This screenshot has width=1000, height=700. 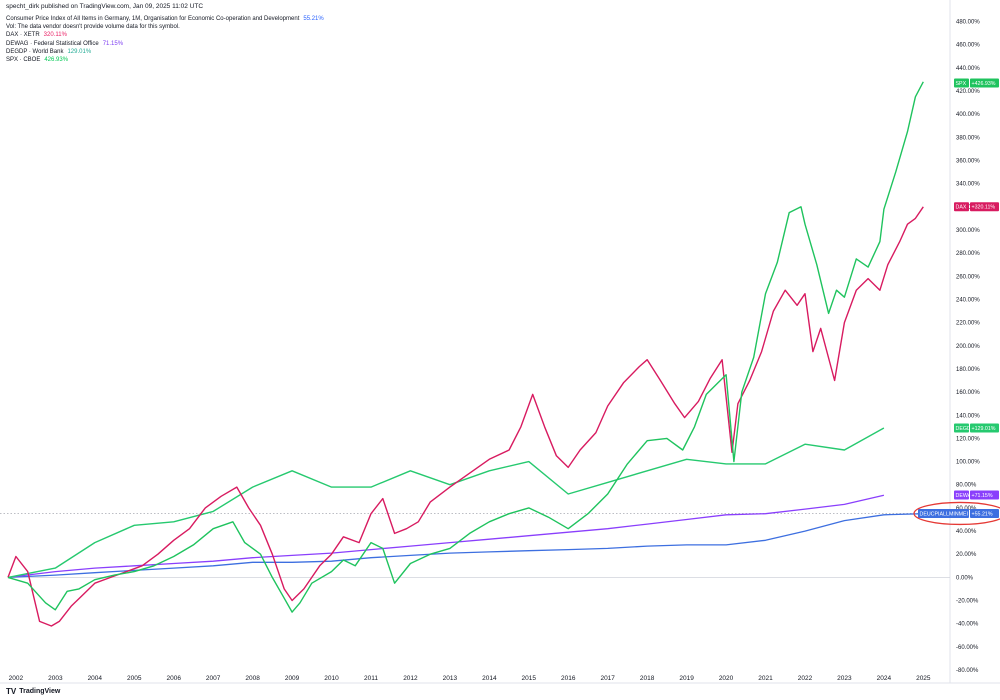 What do you see at coordinates (968, 324) in the screenshot?
I see `y-tick-label: 220.00%` at bounding box center [968, 324].